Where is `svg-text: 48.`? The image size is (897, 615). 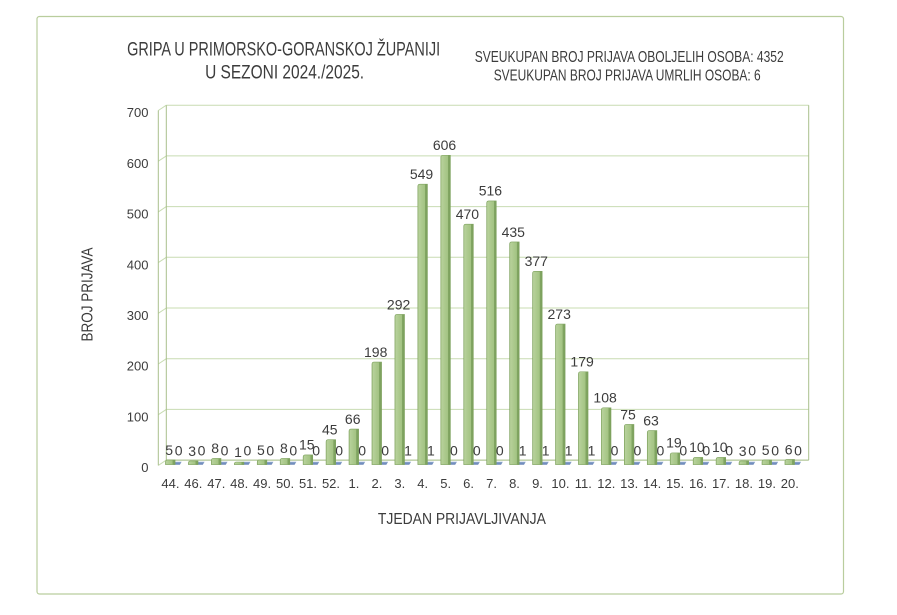
svg-text: 48. is located at coordinates (239, 483).